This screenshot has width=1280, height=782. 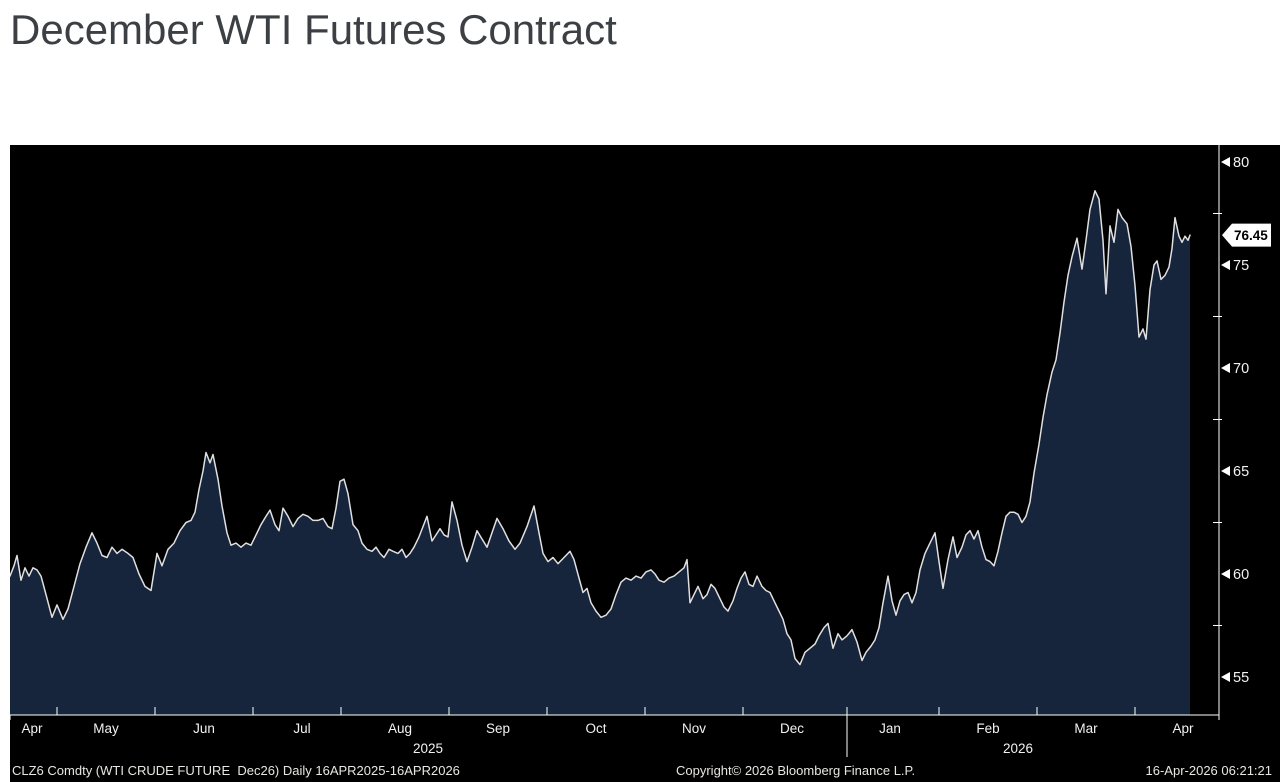 I want to click on page-title: December WTI Futures Contract, so click(x=313, y=29).